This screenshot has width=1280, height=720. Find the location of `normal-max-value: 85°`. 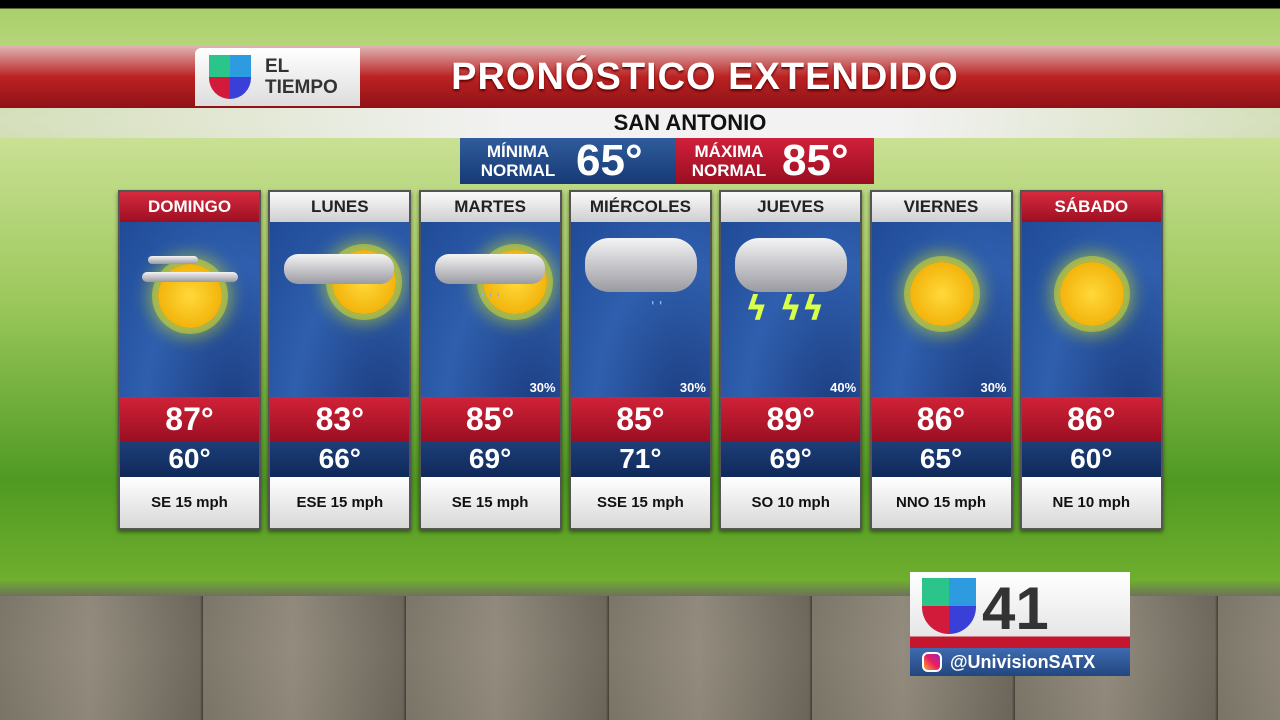

normal-max-value: 85° is located at coordinates (815, 160).